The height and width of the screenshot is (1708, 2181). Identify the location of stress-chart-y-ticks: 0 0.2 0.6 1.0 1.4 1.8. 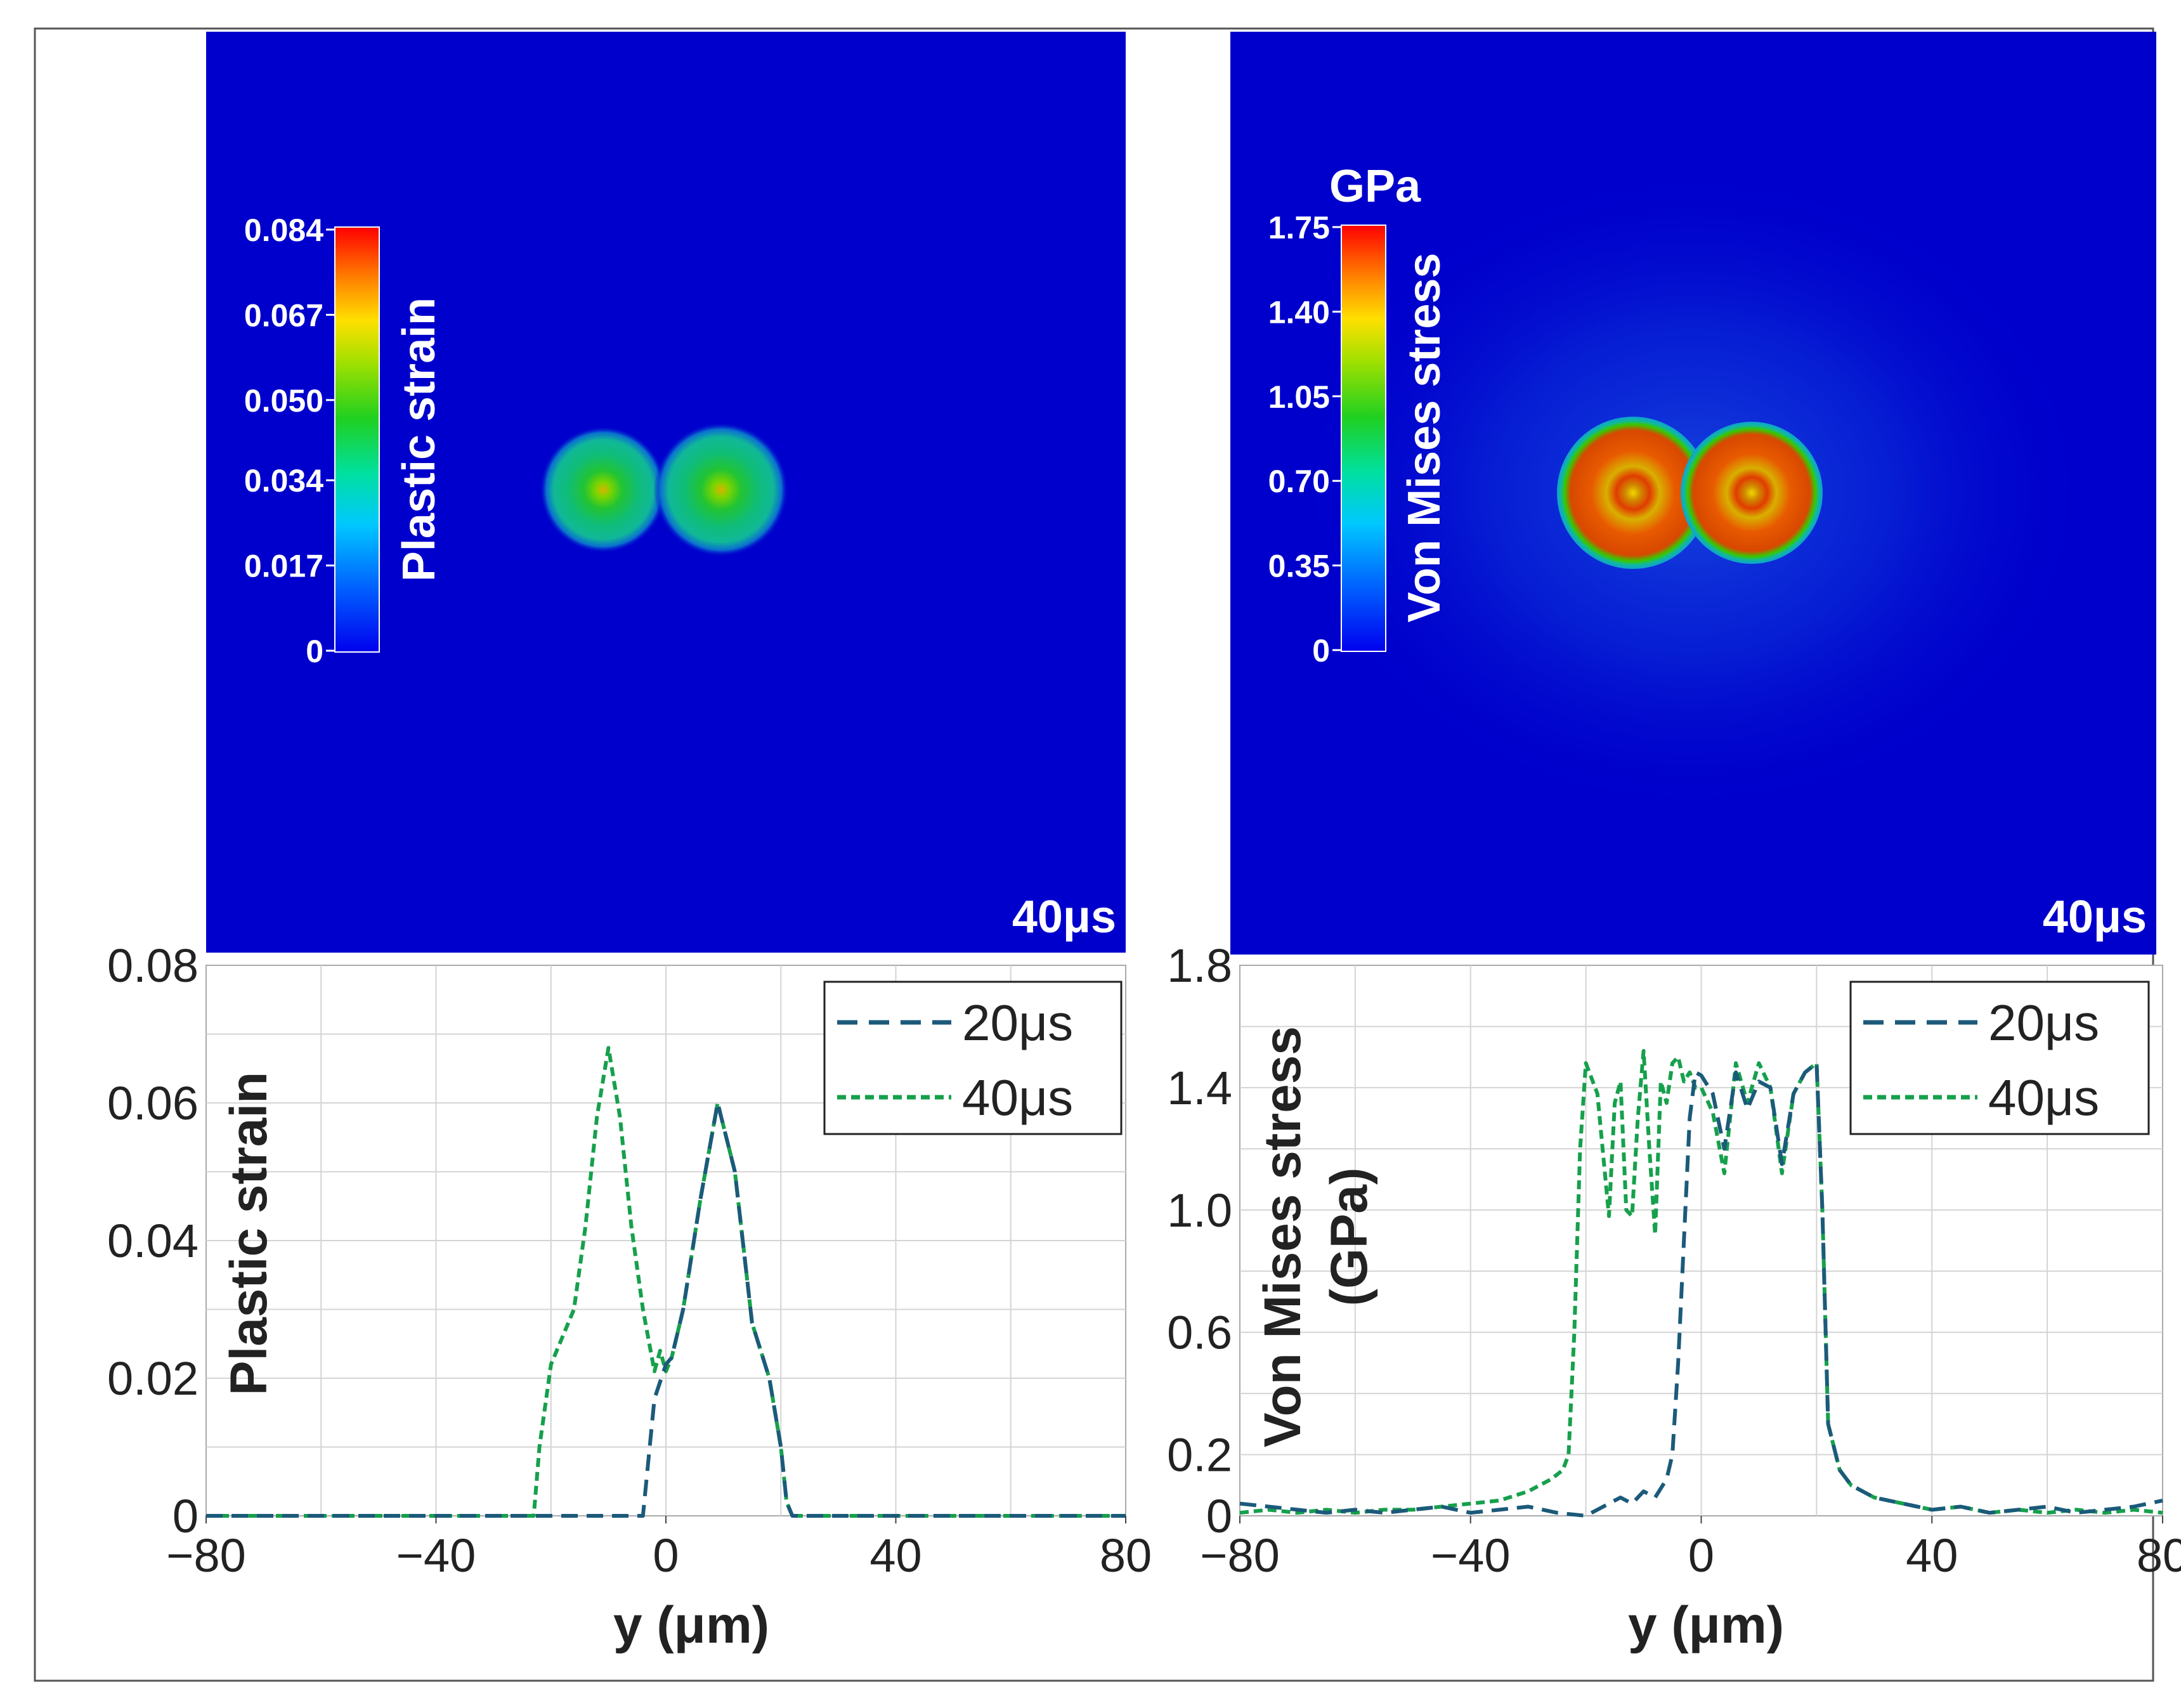
(1199, 1240).